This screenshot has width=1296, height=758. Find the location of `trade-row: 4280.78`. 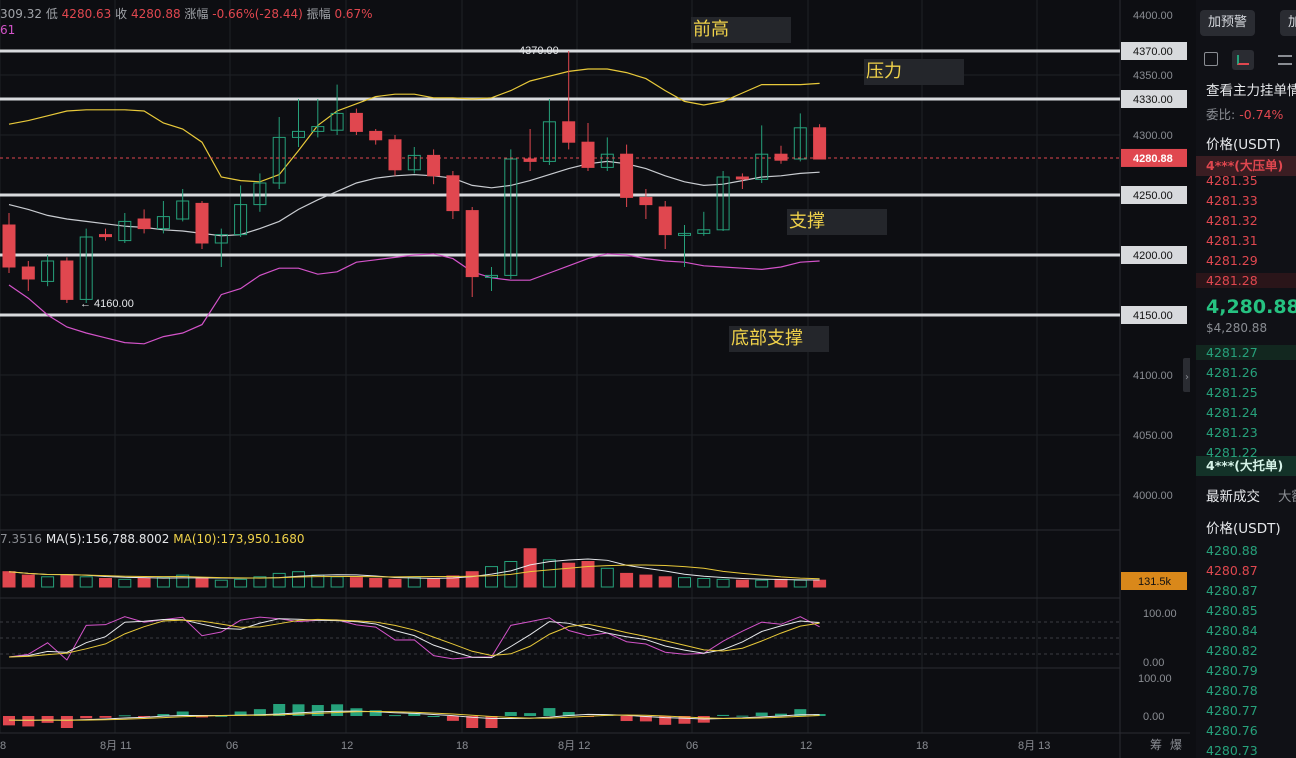

trade-row: 4280.78 is located at coordinates (1232, 690).